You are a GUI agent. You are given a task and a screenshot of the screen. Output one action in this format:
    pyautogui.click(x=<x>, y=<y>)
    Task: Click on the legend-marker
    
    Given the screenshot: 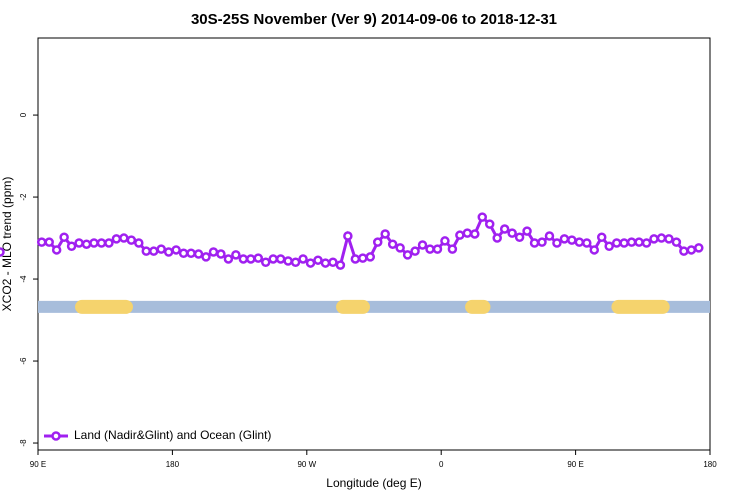 What is the action you would take?
    pyautogui.click(x=56, y=436)
    